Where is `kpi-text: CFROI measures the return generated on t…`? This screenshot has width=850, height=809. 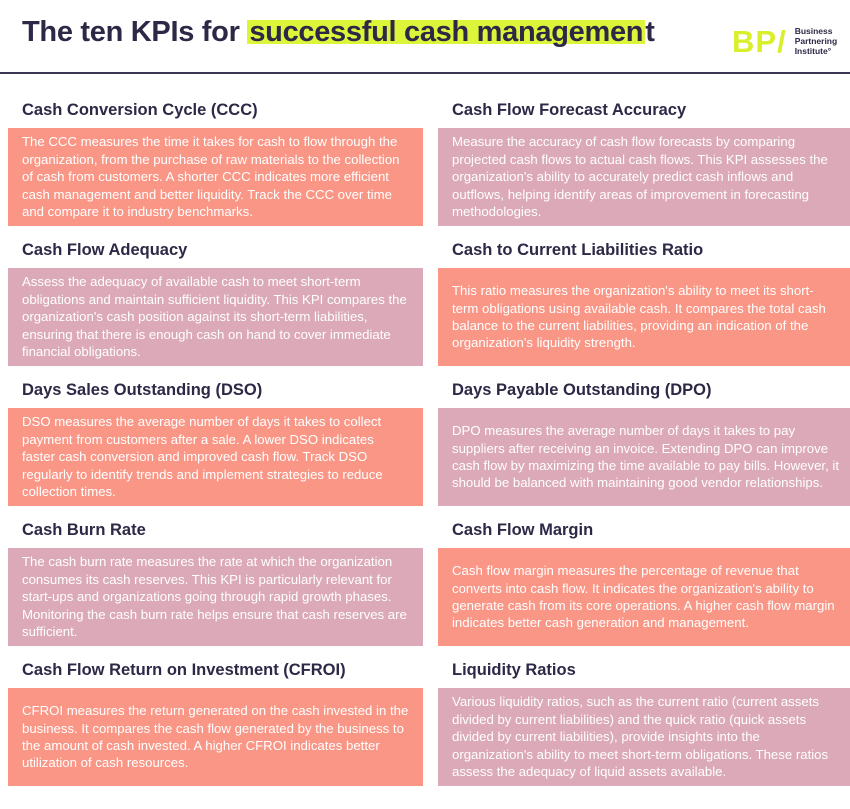 kpi-text: CFROI measures the return generated on t… is located at coordinates (215, 737).